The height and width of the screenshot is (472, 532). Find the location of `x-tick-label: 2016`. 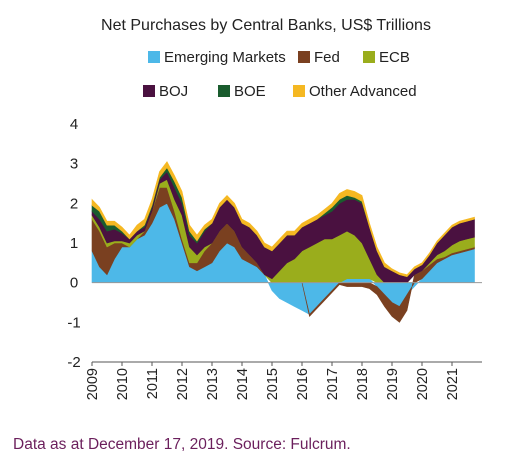

x-tick-label: 2016 is located at coordinates (303, 384).